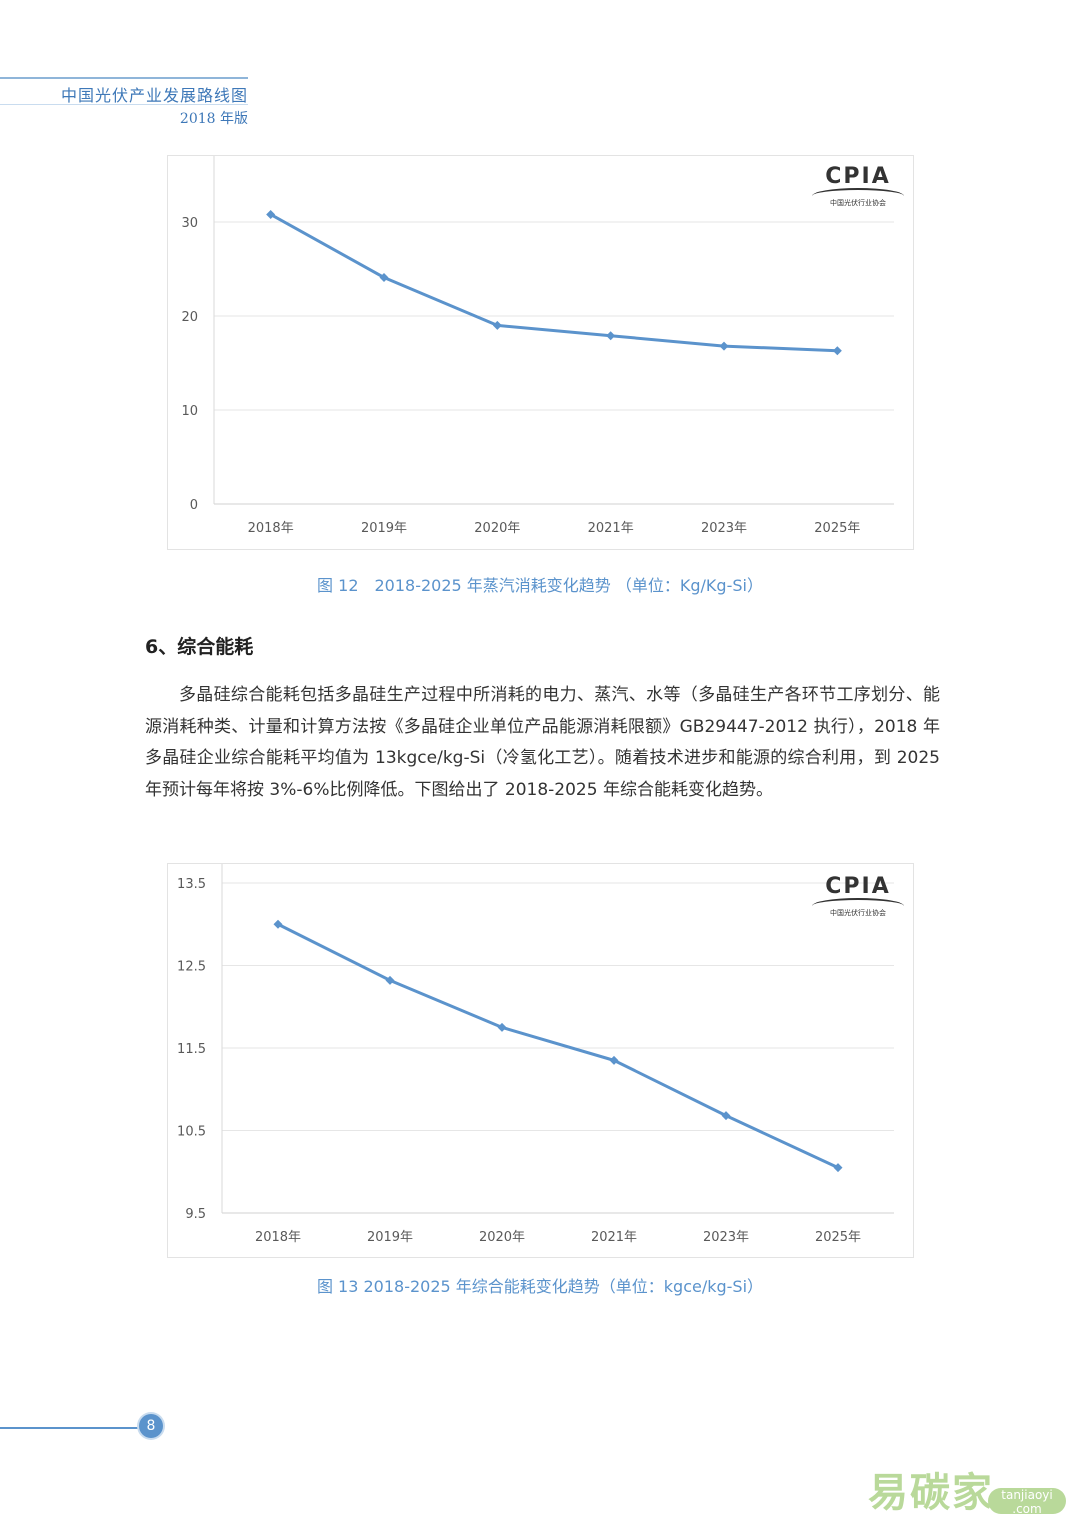 This screenshot has height=1526, width=1080. What do you see at coordinates (191, 1132) in the screenshot?
I see `y-tick-label: 10.5` at bounding box center [191, 1132].